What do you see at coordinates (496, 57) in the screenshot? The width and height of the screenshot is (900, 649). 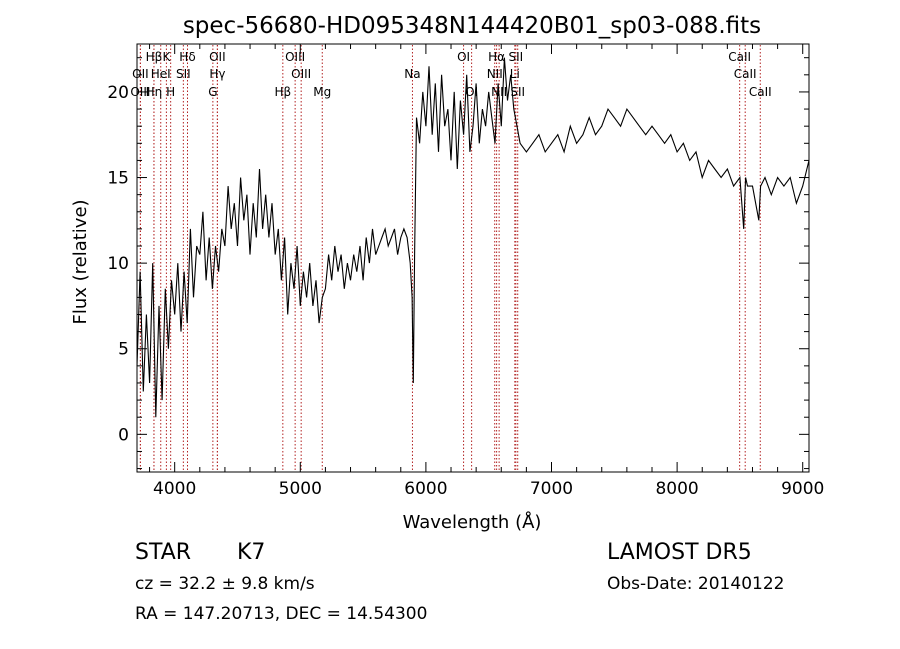 I see `line-marker-label: Hα` at bounding box center [496, 57].